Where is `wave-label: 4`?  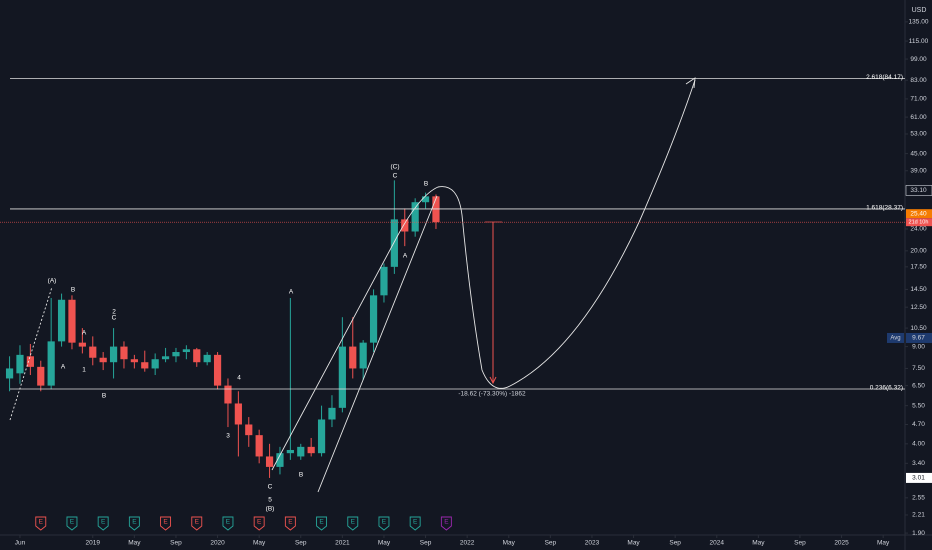 wave-label: 4 is located at coordinates (239, 378).